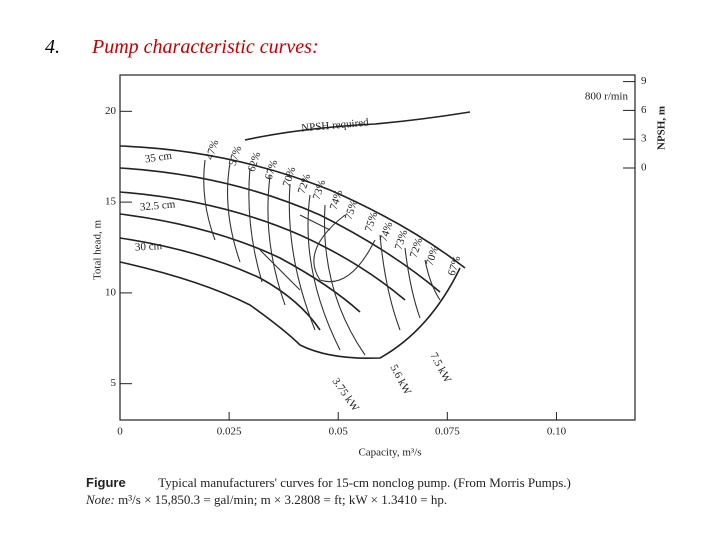 The width and height of the screenshot is (720, 540). Describe the element at coordinates (100, 499) in the screenshot. I see `note-label: Note:` at that location.